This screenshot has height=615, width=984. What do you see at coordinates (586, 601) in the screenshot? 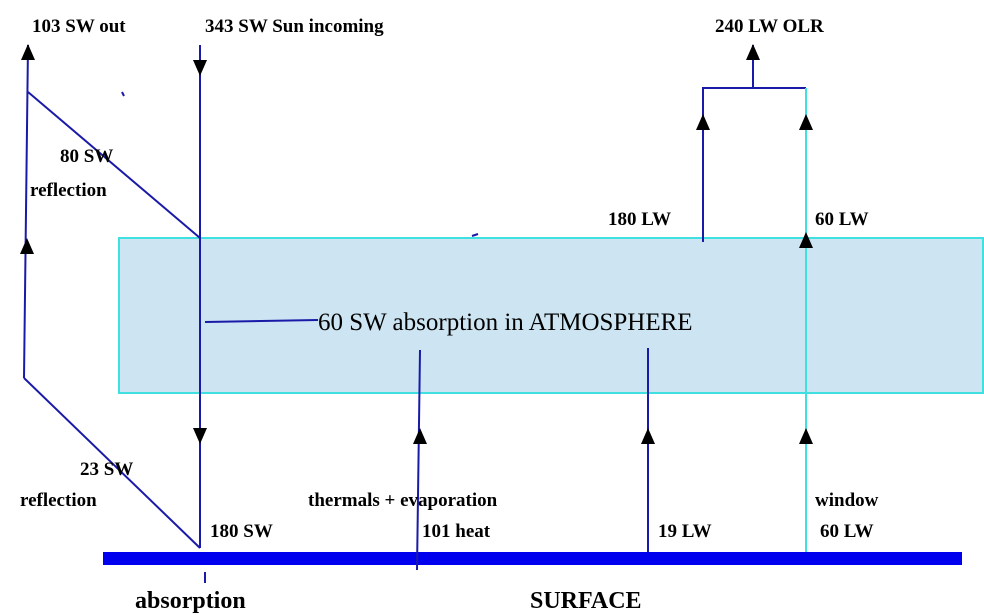
I see `label: SURFACE` at bounding box center [586, 601].